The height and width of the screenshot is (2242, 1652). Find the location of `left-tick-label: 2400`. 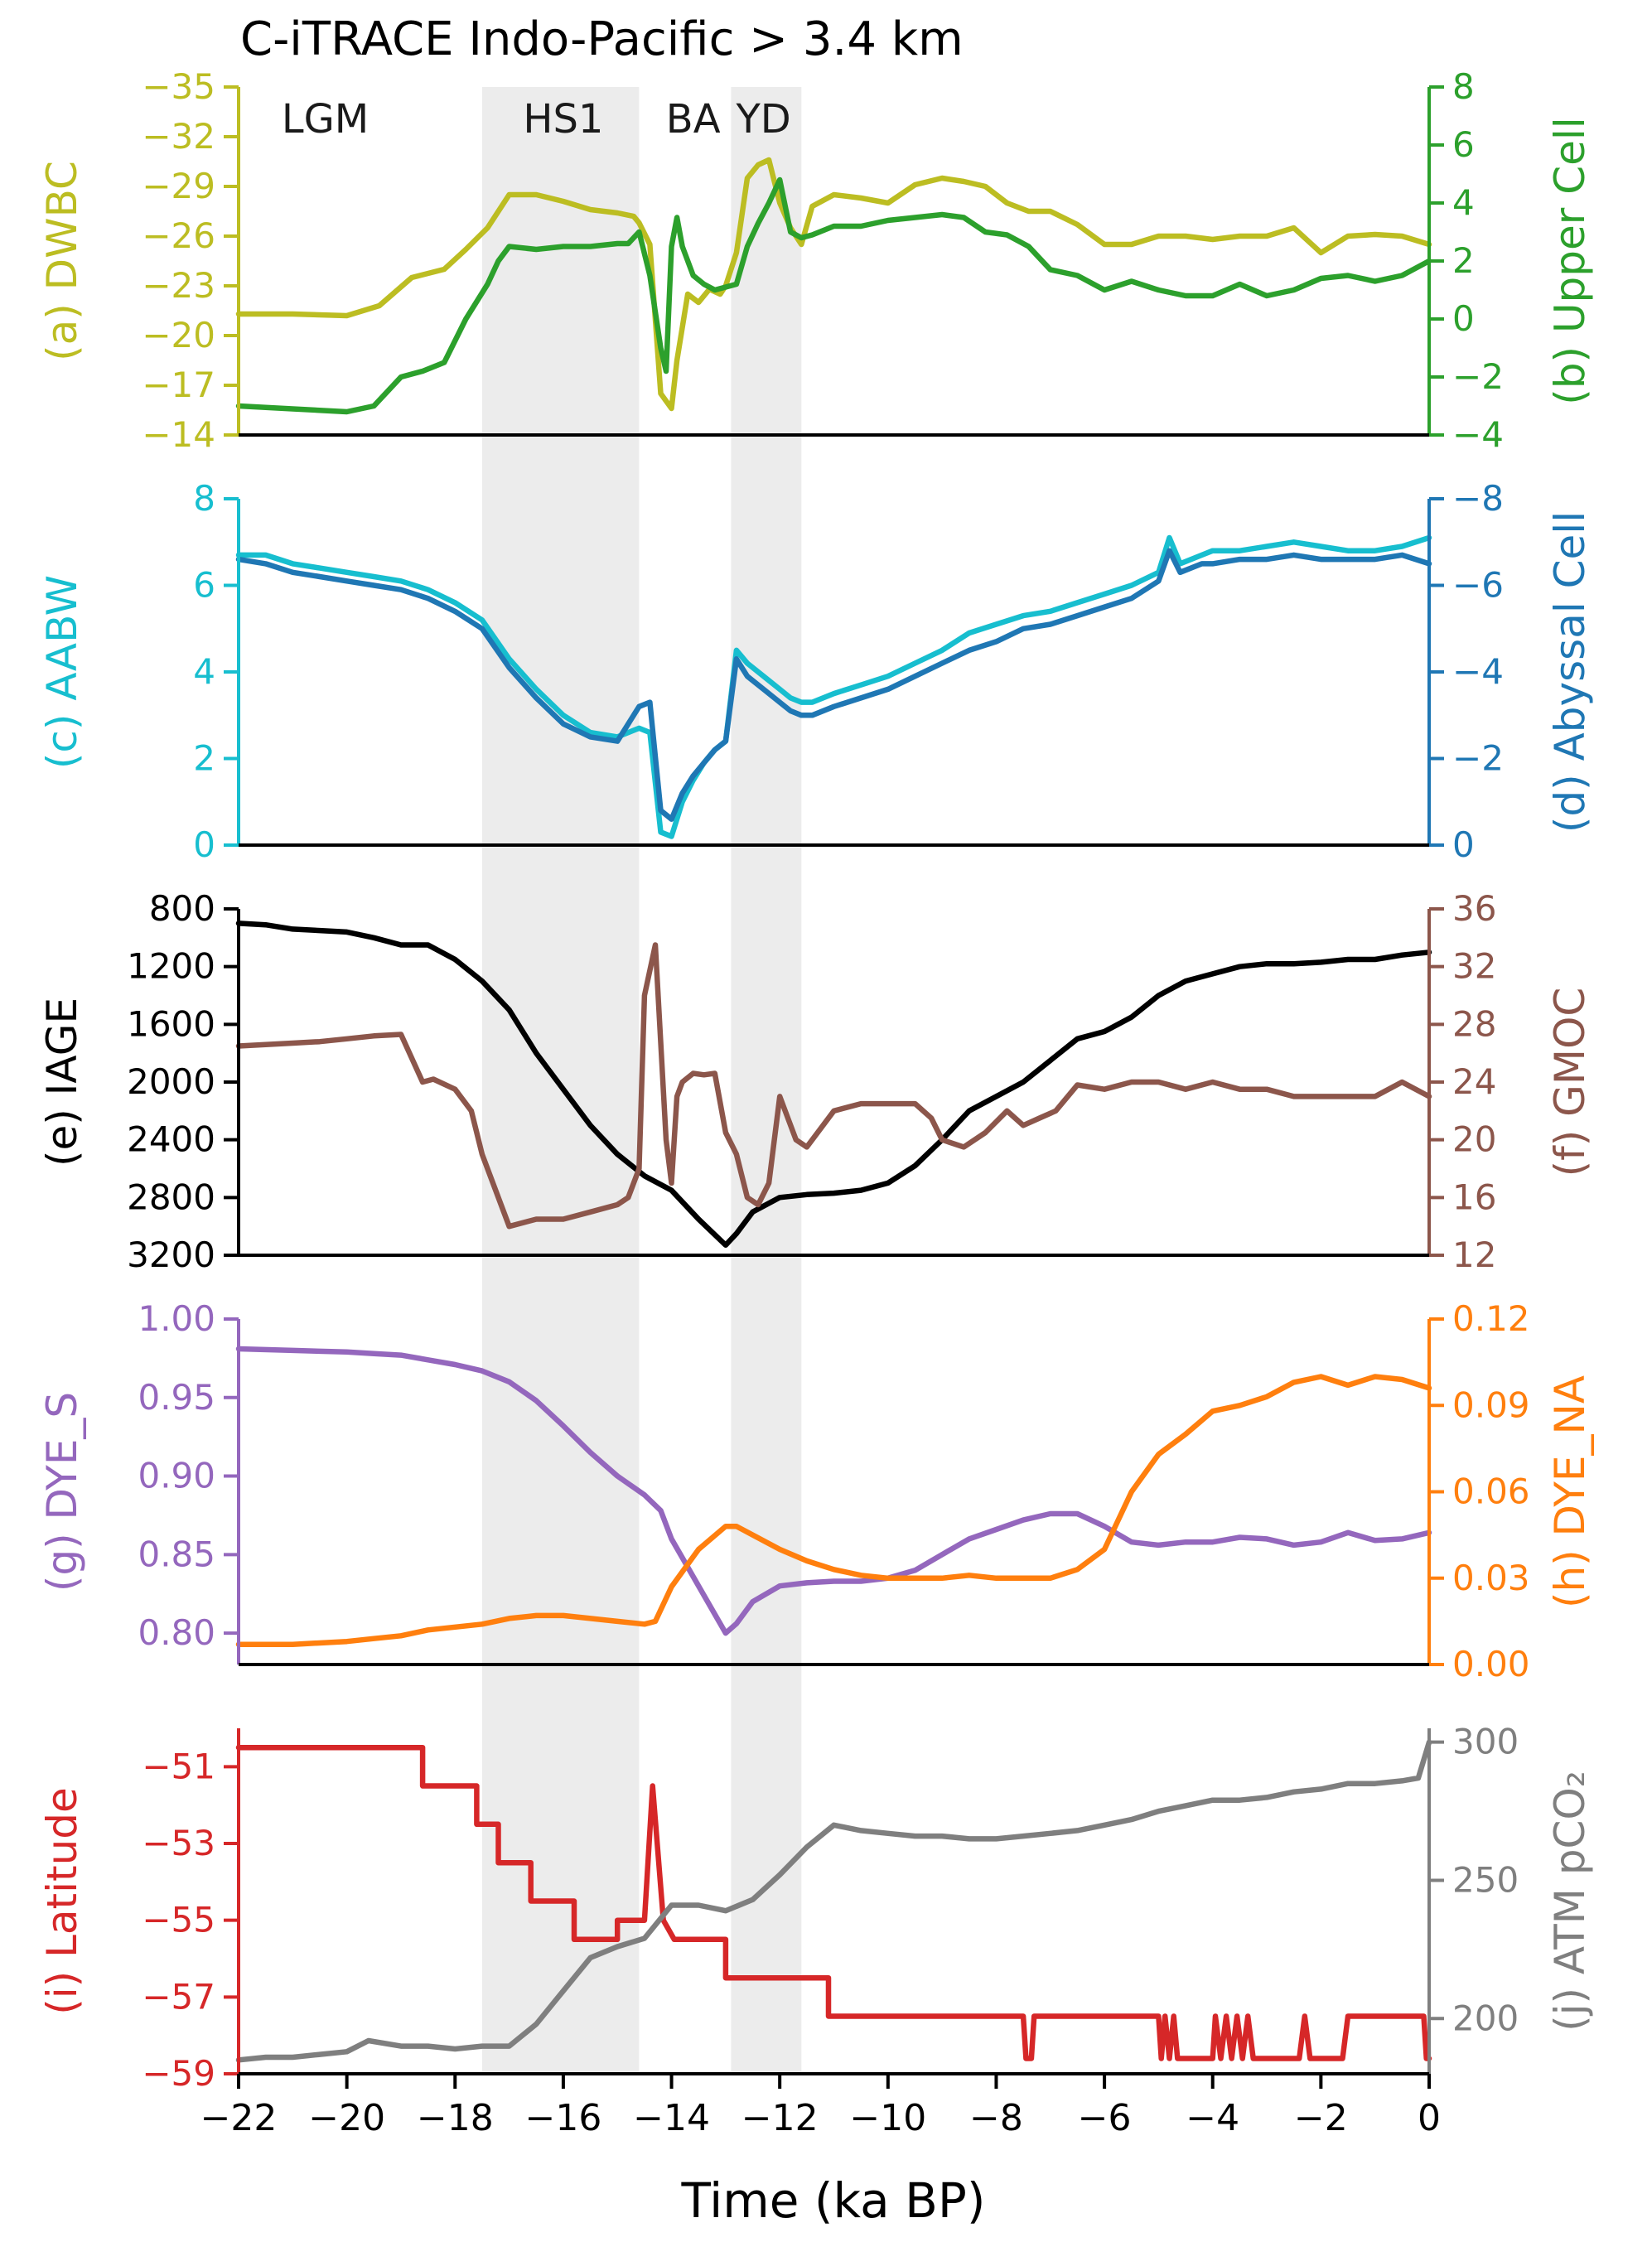

left-tick-label: 2400 is located at coordinates (171, 1139).